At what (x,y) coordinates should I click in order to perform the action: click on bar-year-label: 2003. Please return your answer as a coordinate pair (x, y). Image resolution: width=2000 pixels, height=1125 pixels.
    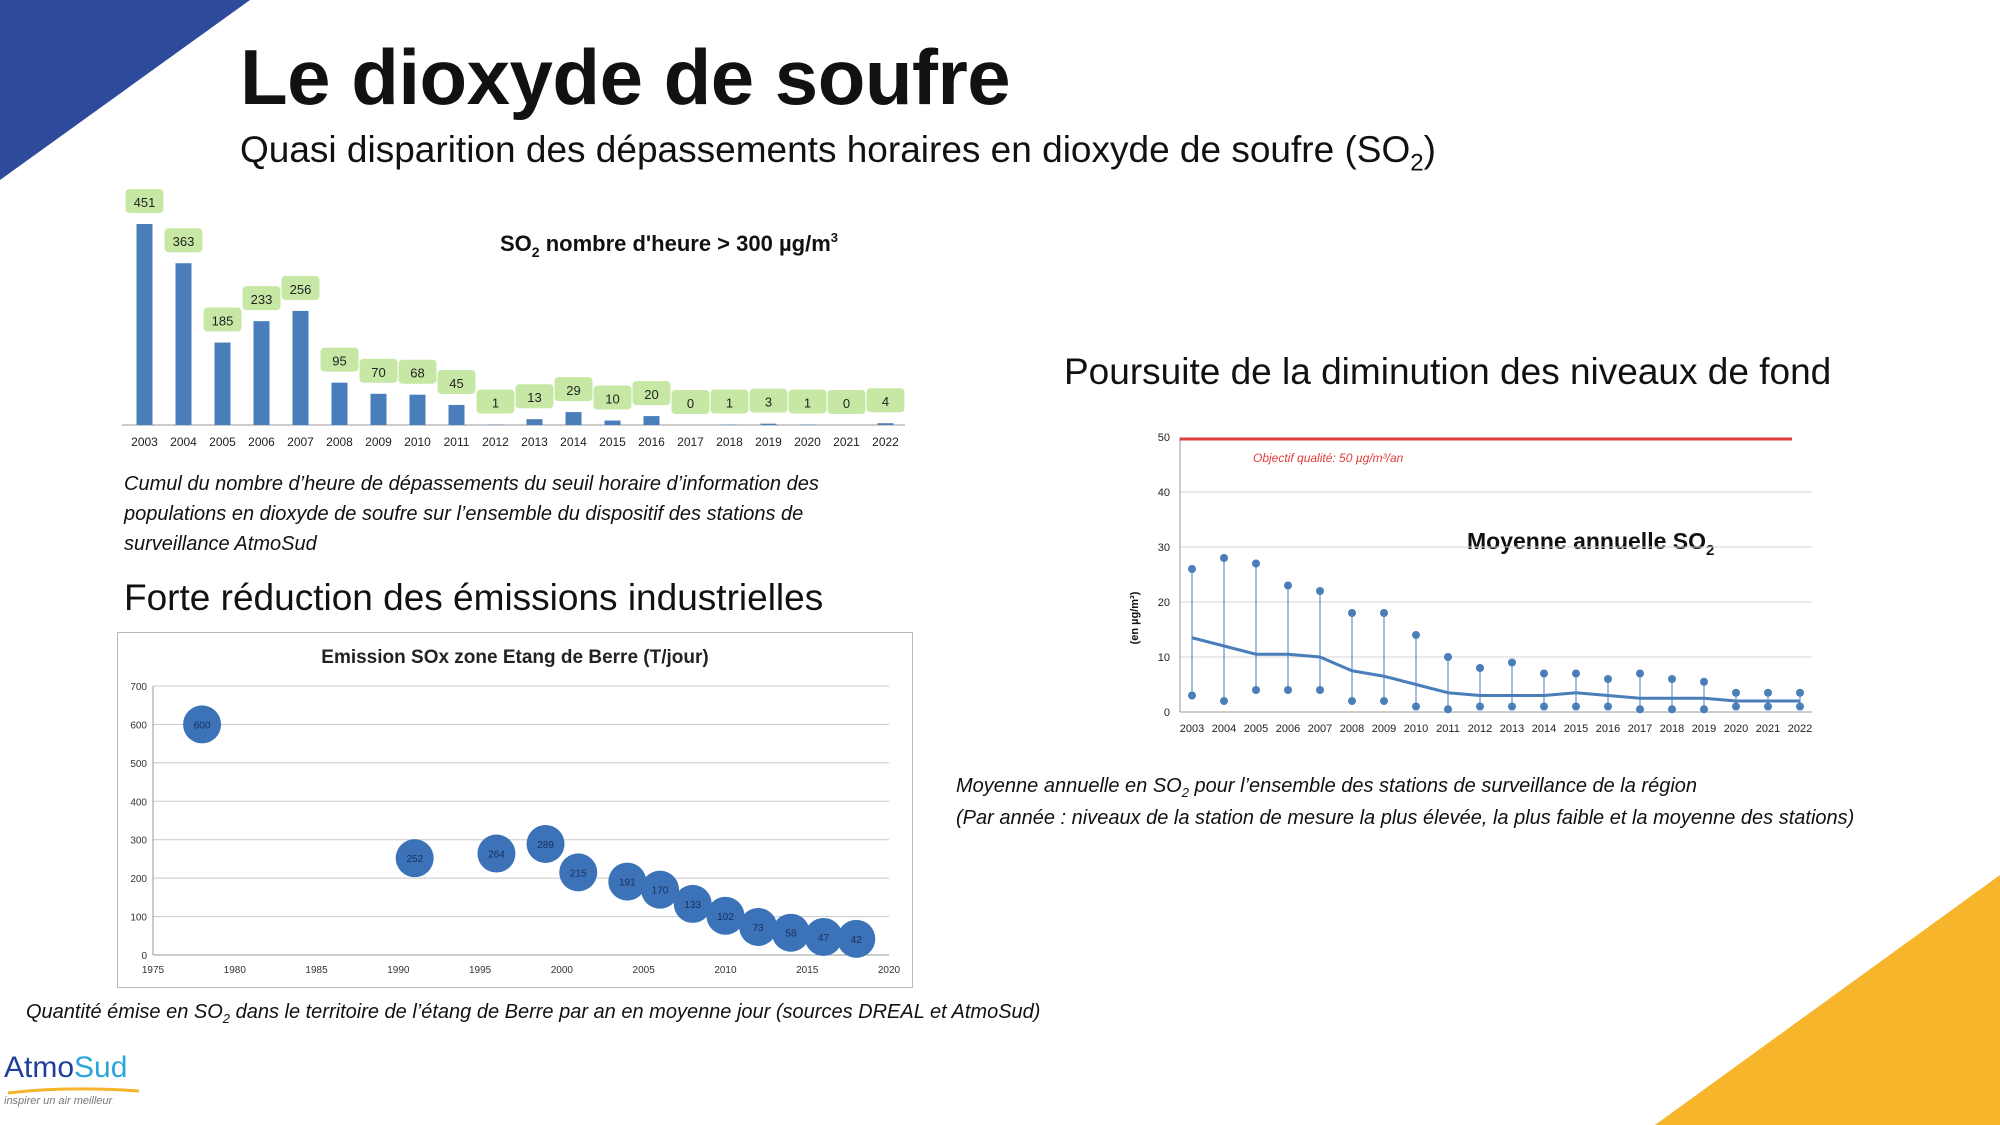
    Looking at the image, I should click on (144, 442).